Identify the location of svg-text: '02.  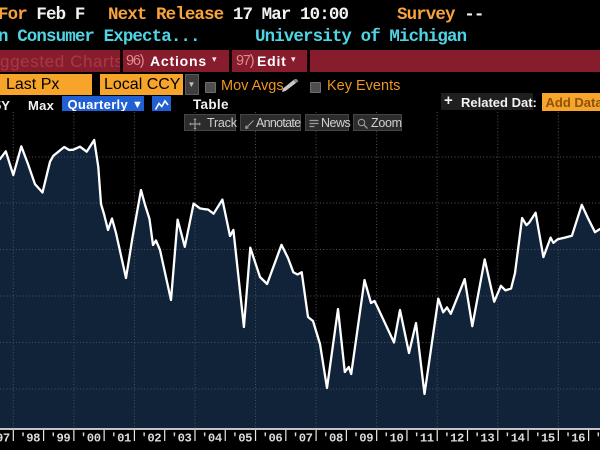
(150, 439).